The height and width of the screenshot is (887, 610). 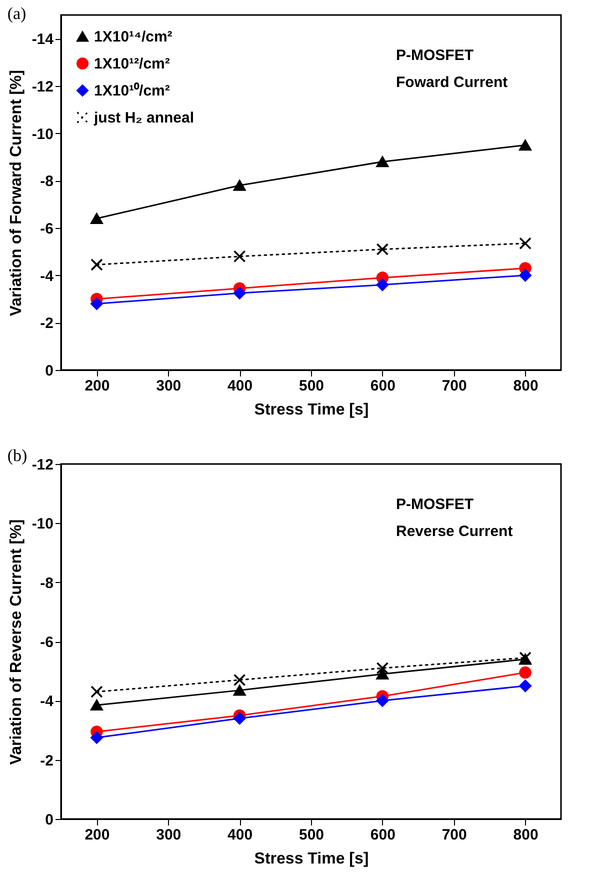 I want to click on legend-label: 1X10¹⁴/cm², so click(x=133, y=37).